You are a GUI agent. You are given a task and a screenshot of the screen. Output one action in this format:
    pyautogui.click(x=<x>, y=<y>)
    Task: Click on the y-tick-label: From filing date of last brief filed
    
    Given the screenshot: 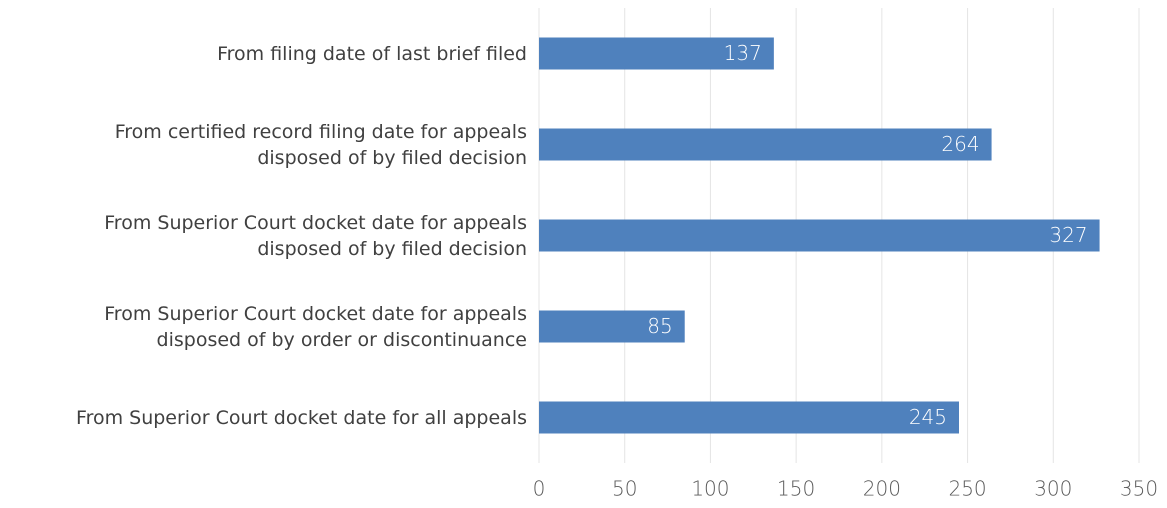 What is the action you would take?
    pyautogui.click(x=372, y=53)
    